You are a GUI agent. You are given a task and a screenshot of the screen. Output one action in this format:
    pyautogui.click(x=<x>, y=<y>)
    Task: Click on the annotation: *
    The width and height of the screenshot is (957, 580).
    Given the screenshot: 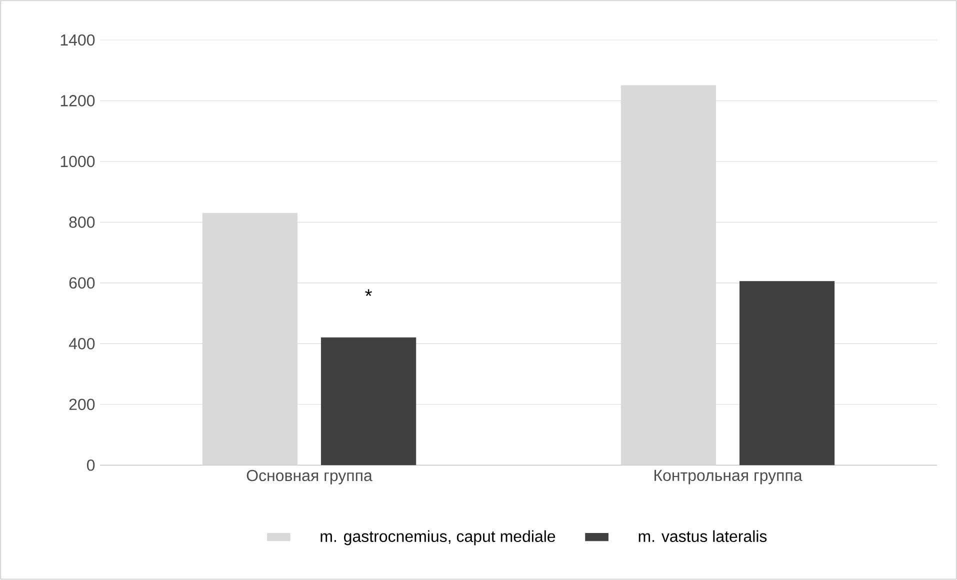 What is the action you would take?
    pyautogui.click(x=368, y=292)
    